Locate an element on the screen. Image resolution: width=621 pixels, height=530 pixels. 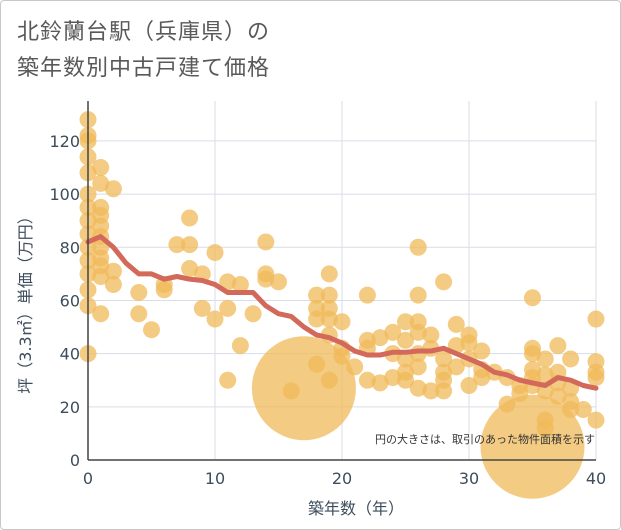
y-tick-label: 0 is located at coordinates (75, 460).